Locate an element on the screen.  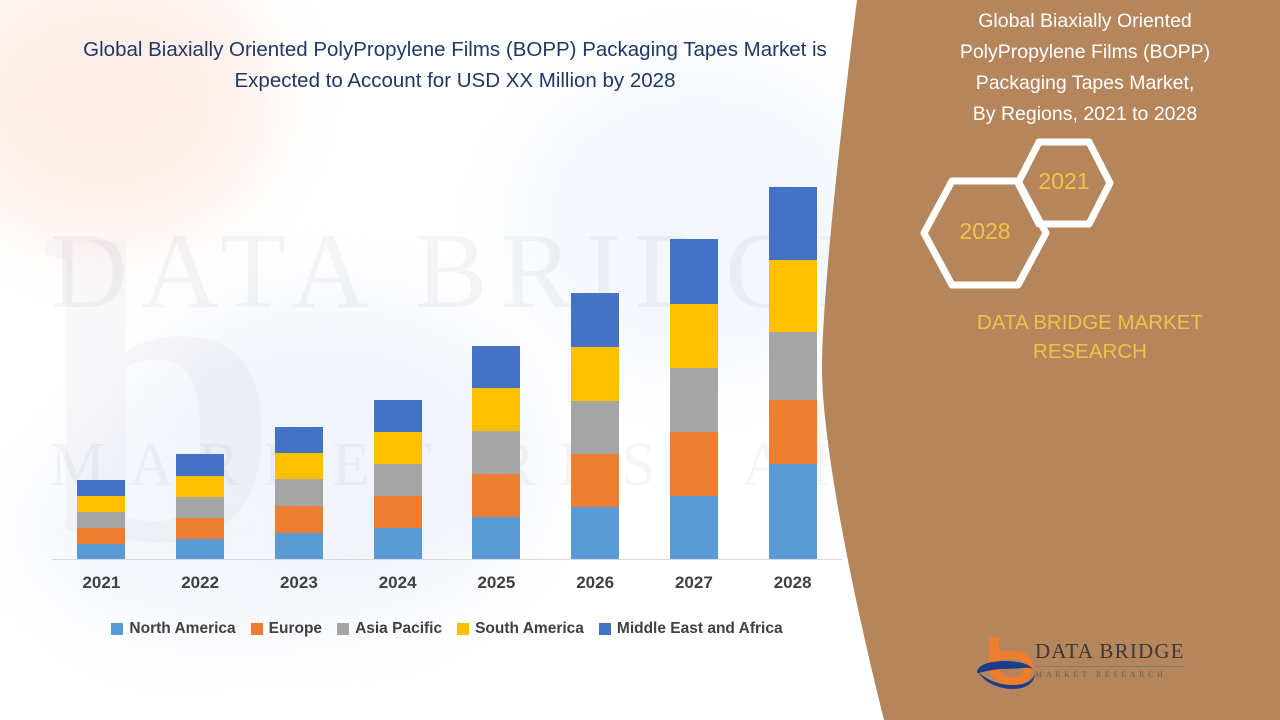
legend-item: Europe is located at coordinates (286, 629).